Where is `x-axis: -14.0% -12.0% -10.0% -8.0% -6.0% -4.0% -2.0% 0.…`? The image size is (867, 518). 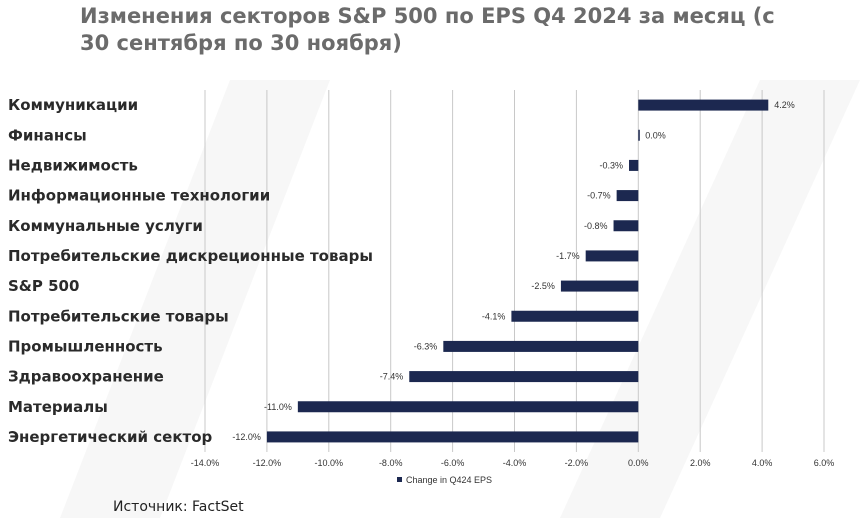
x-axis: -14.0% -12.0% -10.0% -8.0% -6.0% -4.0% -2.0% 0.… is located at coordinates (513, 463).